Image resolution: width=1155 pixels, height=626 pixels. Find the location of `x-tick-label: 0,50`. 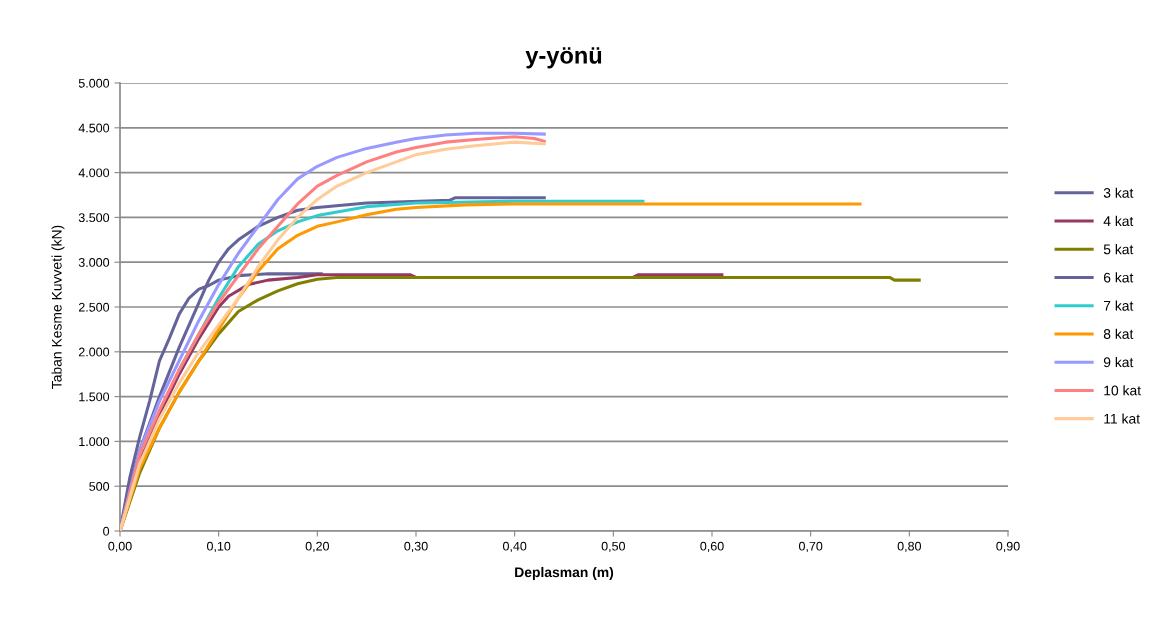

x-tick-label: 0,50 is located at coordinates (613, 547).